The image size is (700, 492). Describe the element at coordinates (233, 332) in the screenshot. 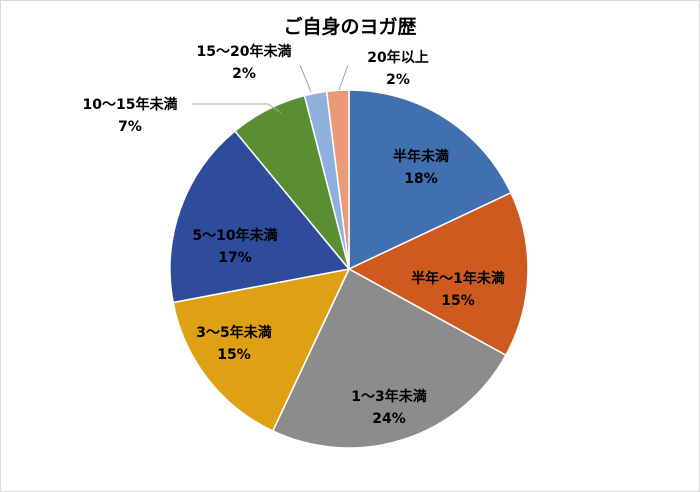

I see `slice-category-label: 3～5年未満` at that location.